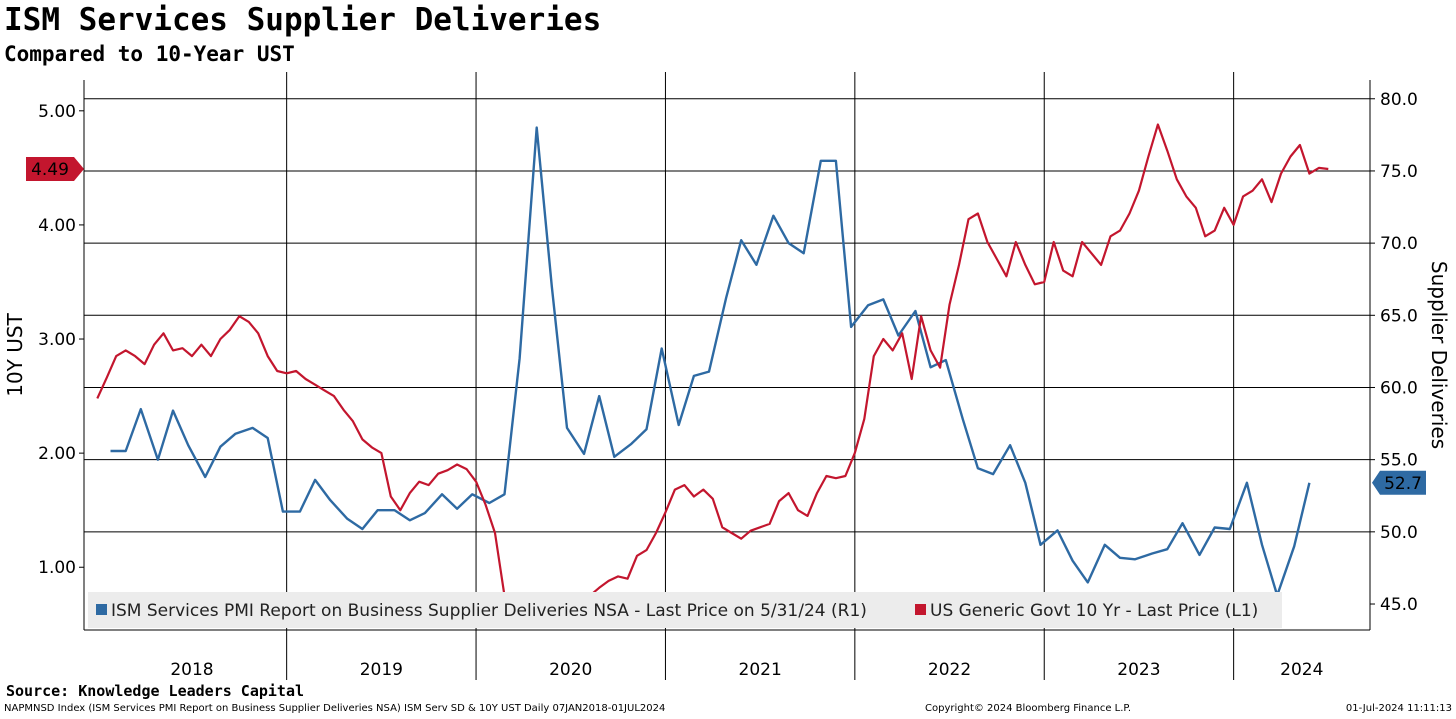 Image resolution: width=1456 pixels, height=719 pixels. Describe the element at coordinates (1301, 670) in the screenshot. I see `x-tick-label: 2024` at that location.